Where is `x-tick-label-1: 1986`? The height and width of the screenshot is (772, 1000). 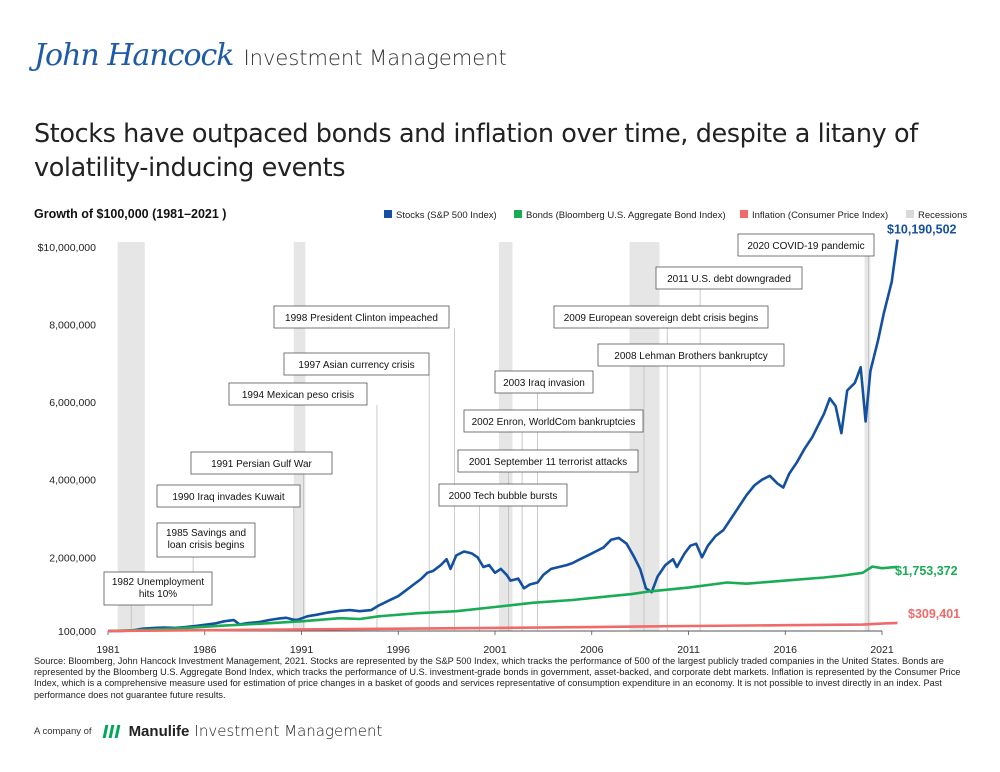
x-tick-label-1: 1986 is located at coordinates (205, 649).